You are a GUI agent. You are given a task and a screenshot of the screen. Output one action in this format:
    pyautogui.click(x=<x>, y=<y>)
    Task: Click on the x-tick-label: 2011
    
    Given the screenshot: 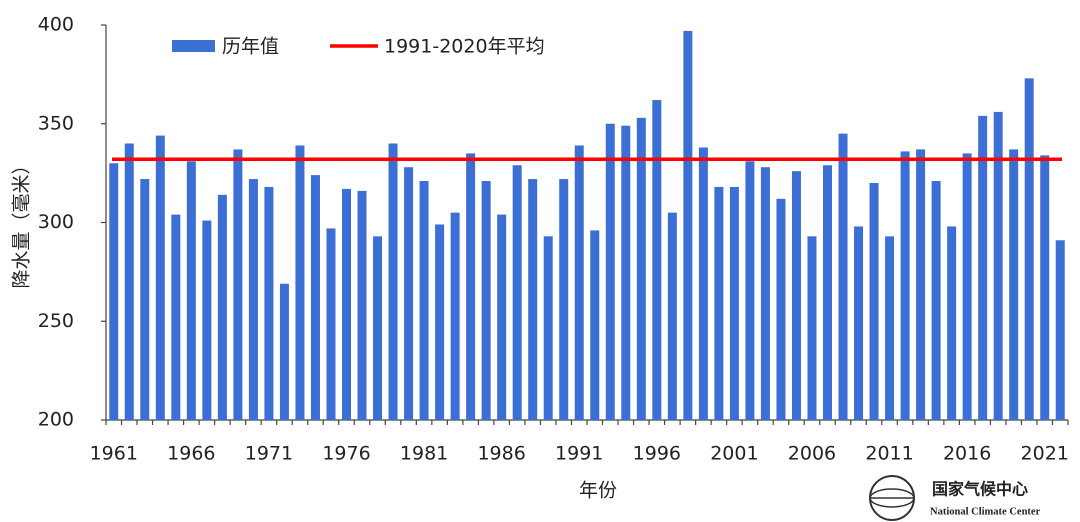 What is the action you would take?
    pyautogui.click(x=889, y=454)
    